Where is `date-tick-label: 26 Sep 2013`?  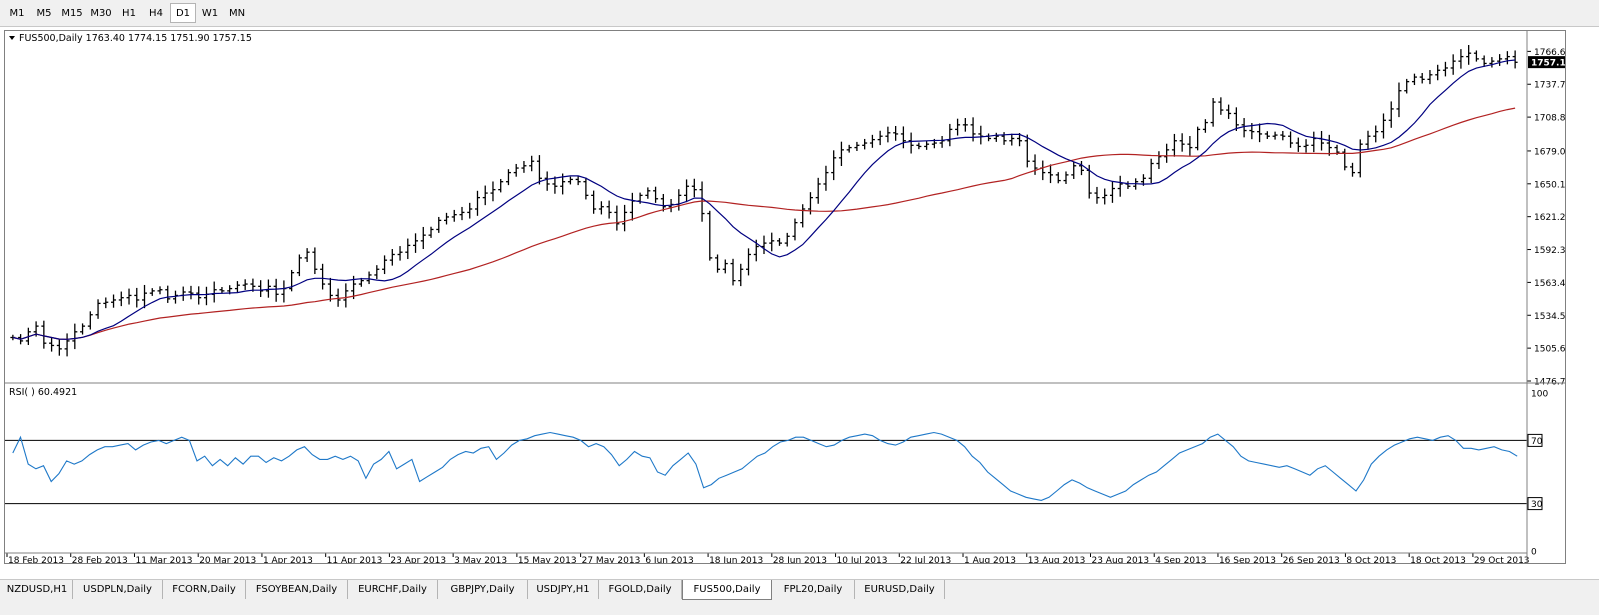 date-tick-label: 26 Sep 2013 is located at coordinates (1311, 559).